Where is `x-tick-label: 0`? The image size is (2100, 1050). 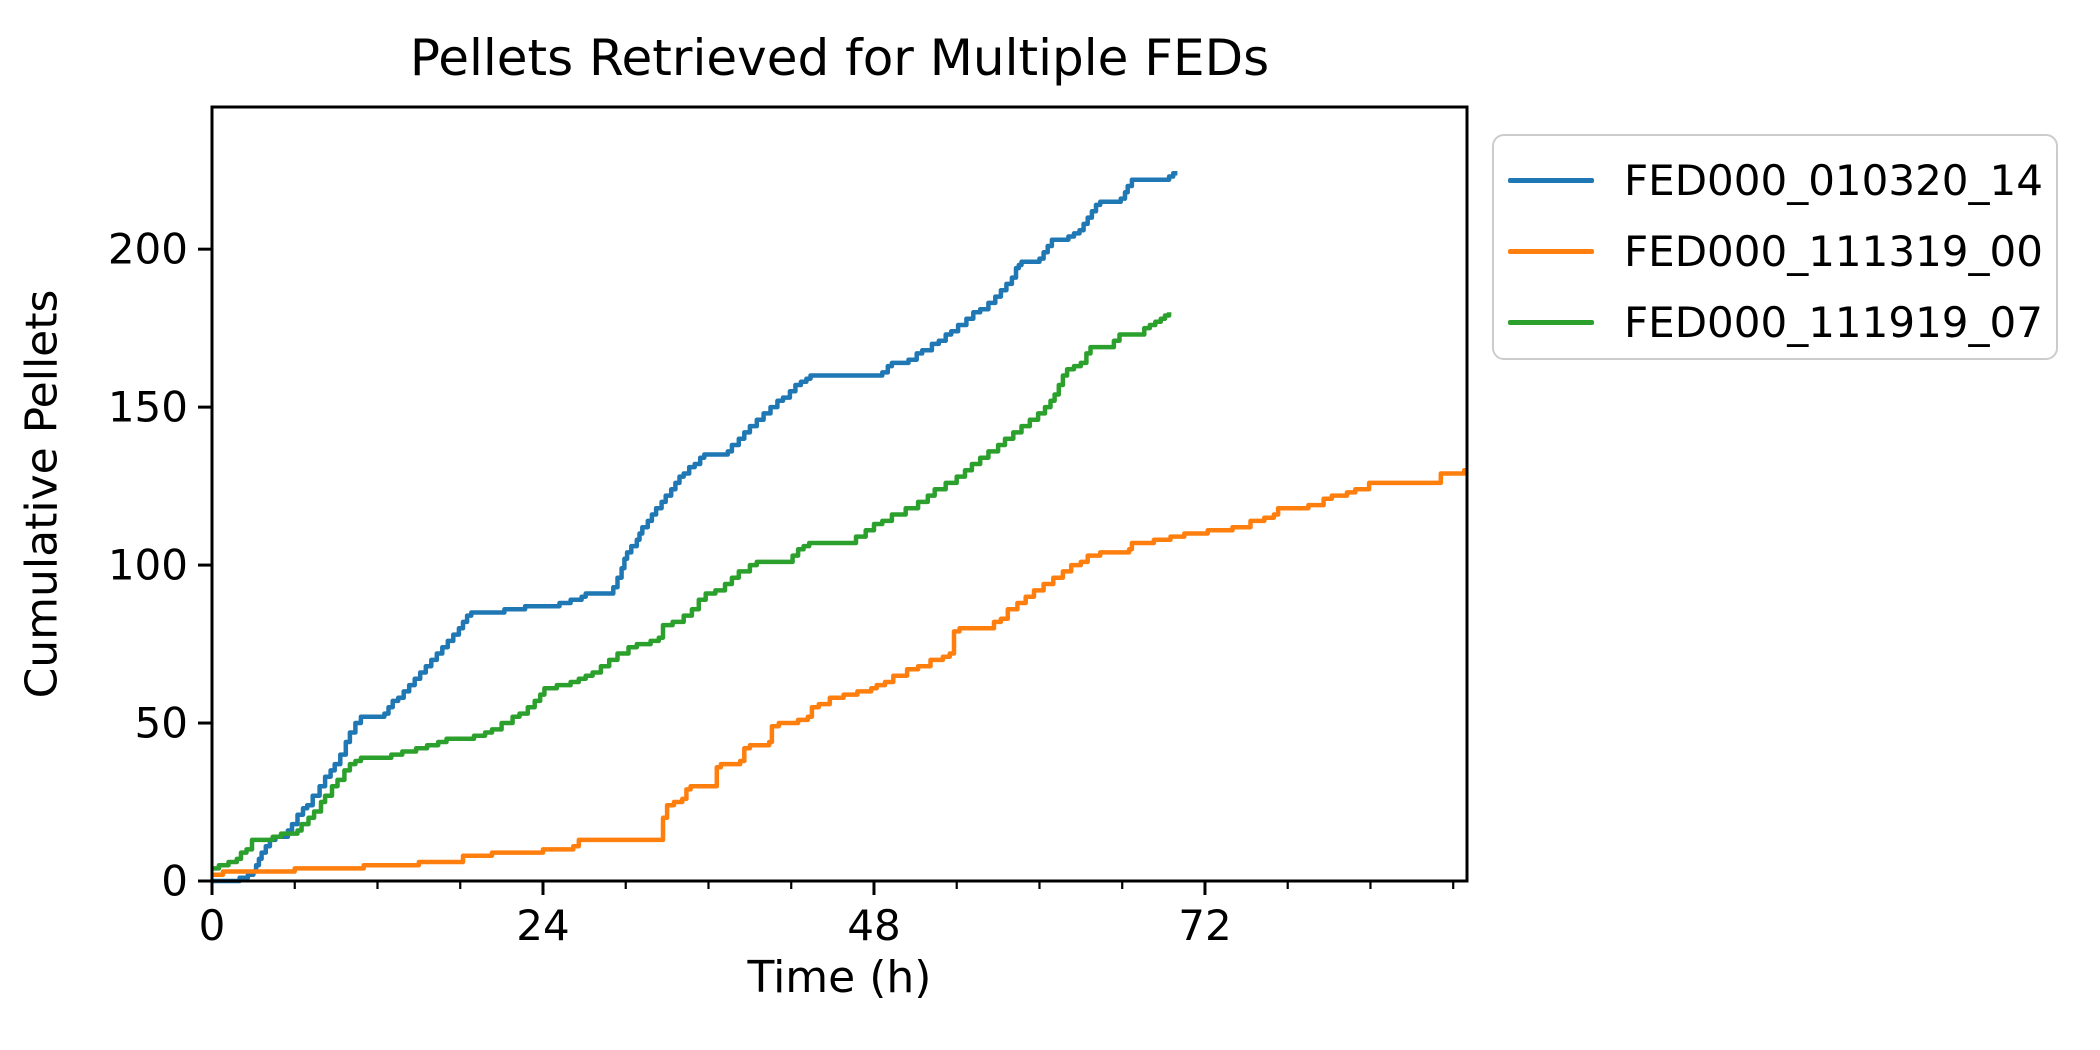
x-tick-label: 0 is located at coordinates (212, 925).